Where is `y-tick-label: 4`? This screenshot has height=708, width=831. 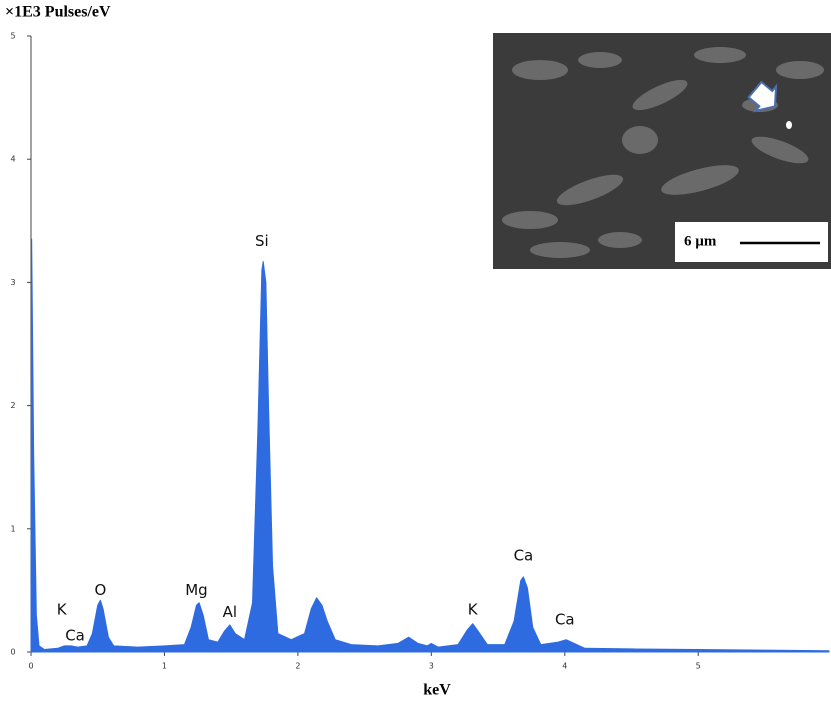 y-tick-label: 4 is located at coordinates (12, 159).